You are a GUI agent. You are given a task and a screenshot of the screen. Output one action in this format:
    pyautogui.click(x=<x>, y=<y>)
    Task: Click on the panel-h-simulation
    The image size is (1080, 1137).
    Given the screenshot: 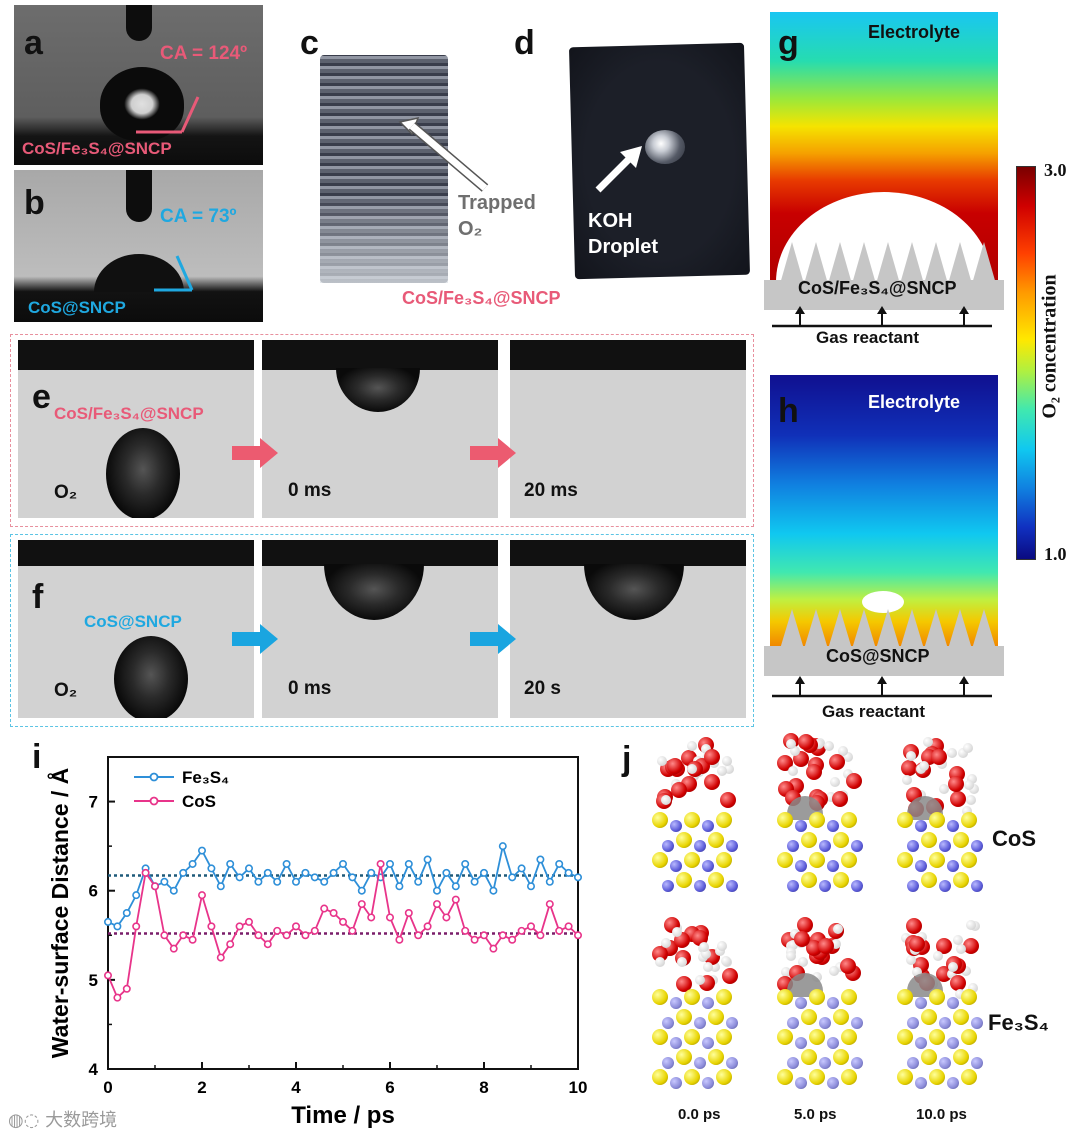 What is the action you would take?
    pyautogui.click(x=884, y=512)
    